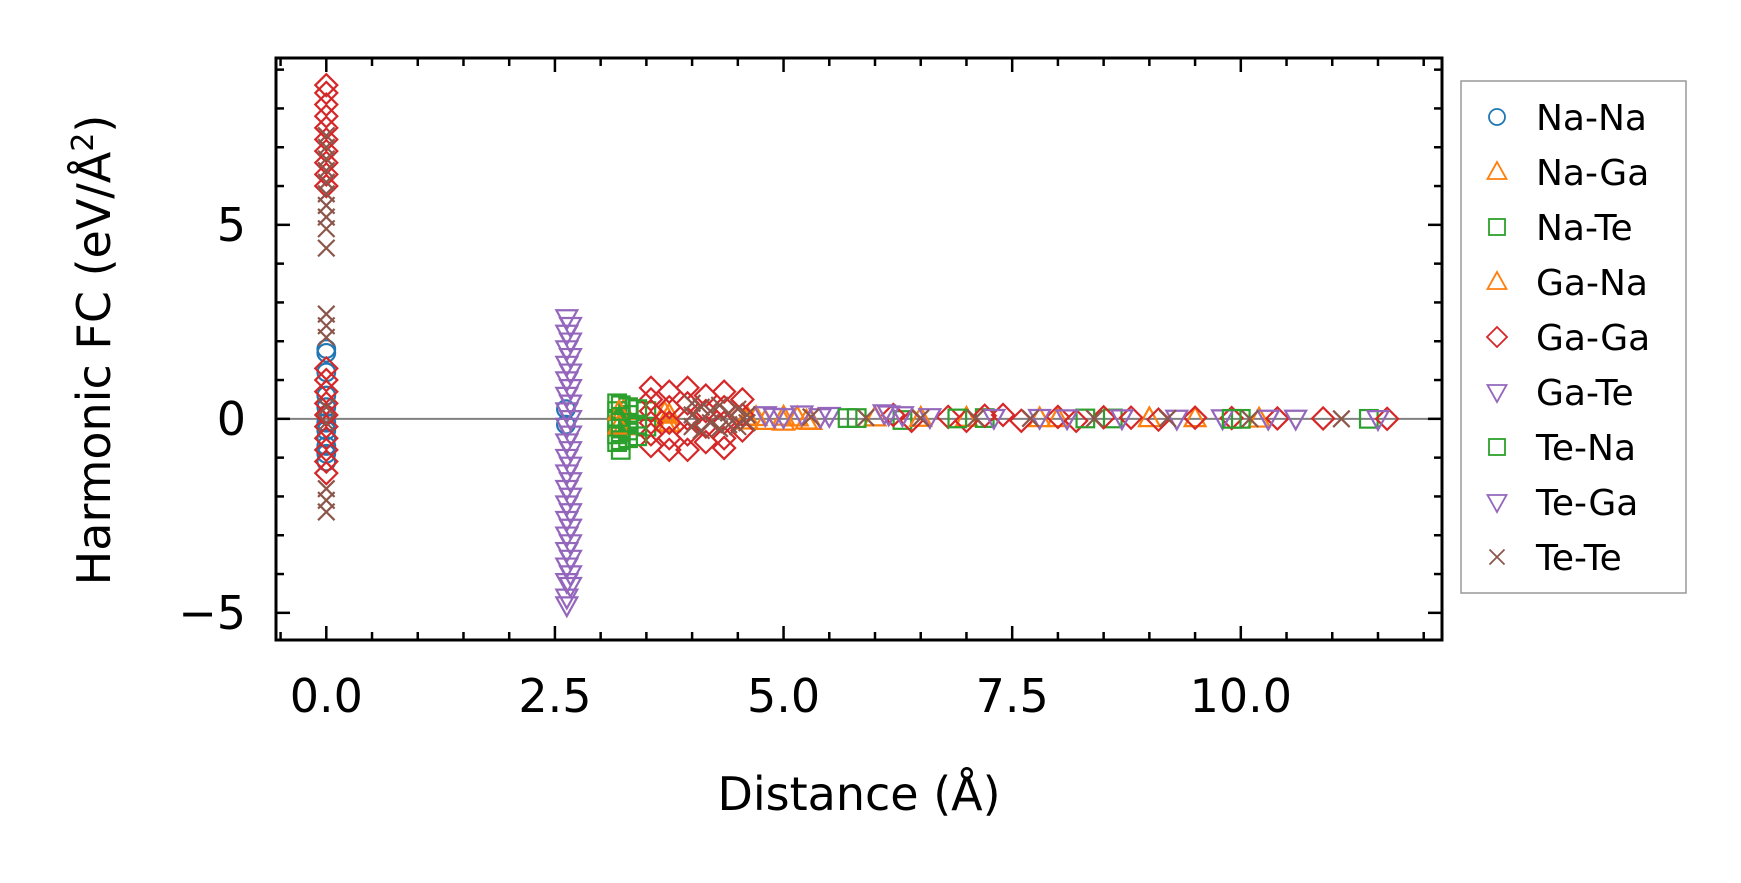  What do you see at coordinates (1584, 228) in the screenshot?
I see `legend-label-na-te: Na-Te` at bounding box center [1584, 228].